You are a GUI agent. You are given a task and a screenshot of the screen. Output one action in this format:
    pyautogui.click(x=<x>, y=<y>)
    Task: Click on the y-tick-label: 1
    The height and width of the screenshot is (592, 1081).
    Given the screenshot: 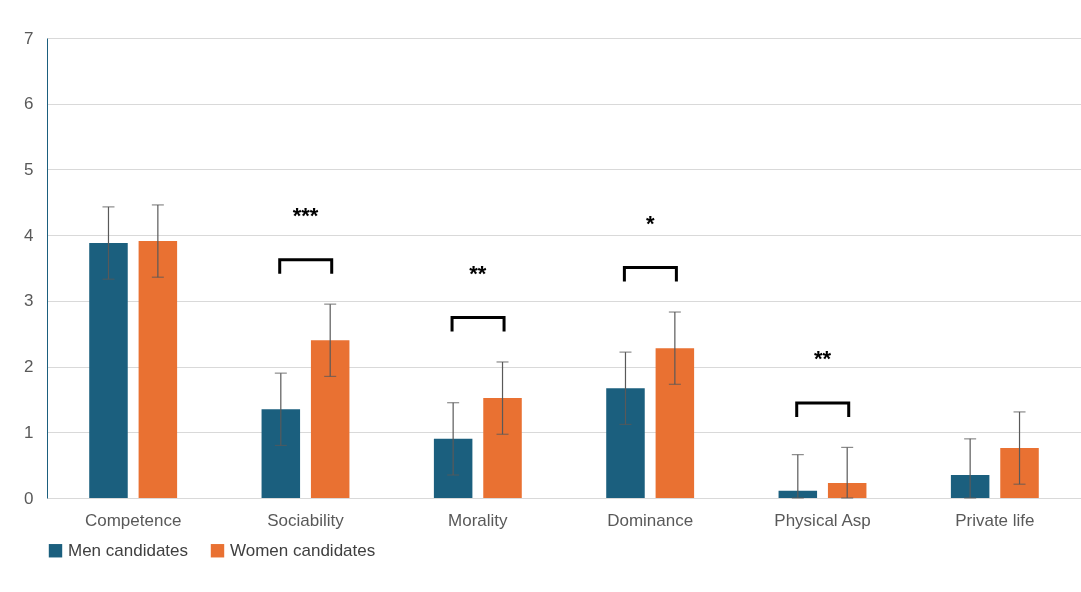 What is the action you would take?
    pyautogui.click(x=29, y=432)
    